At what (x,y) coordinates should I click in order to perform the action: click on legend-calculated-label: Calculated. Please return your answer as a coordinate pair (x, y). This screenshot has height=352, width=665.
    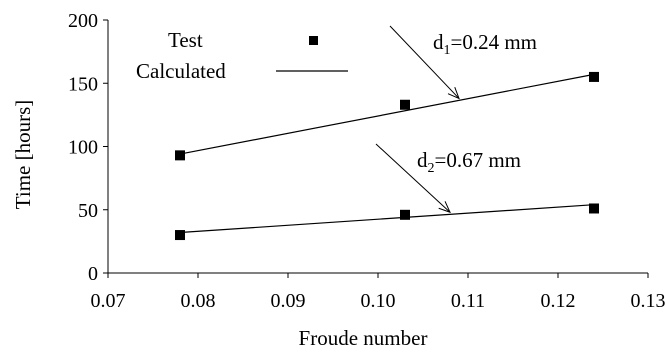
    Looking at the image, I should click on (181, 71).